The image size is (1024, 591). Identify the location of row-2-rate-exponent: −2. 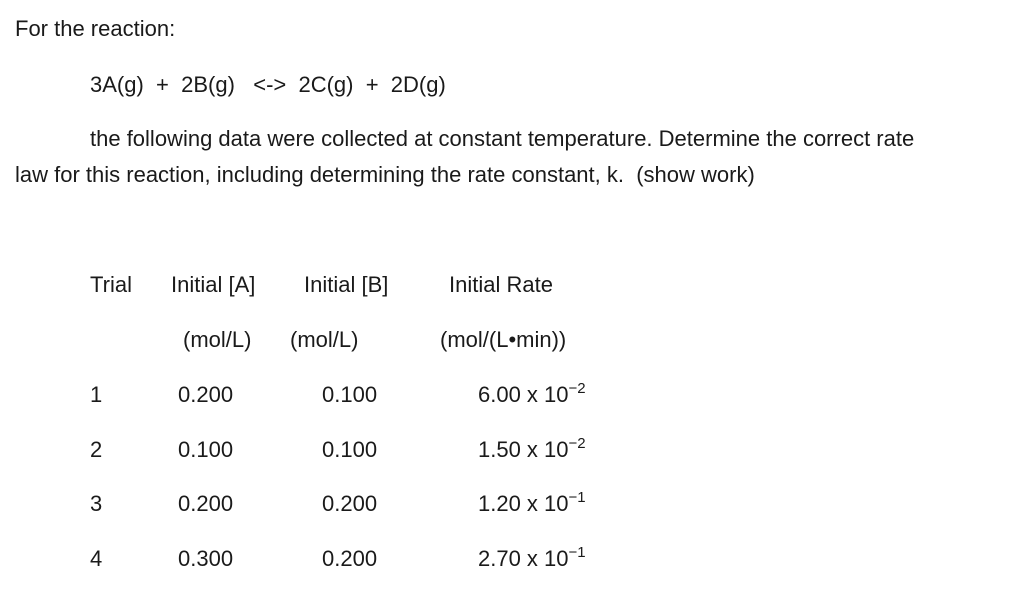
(577, 443).